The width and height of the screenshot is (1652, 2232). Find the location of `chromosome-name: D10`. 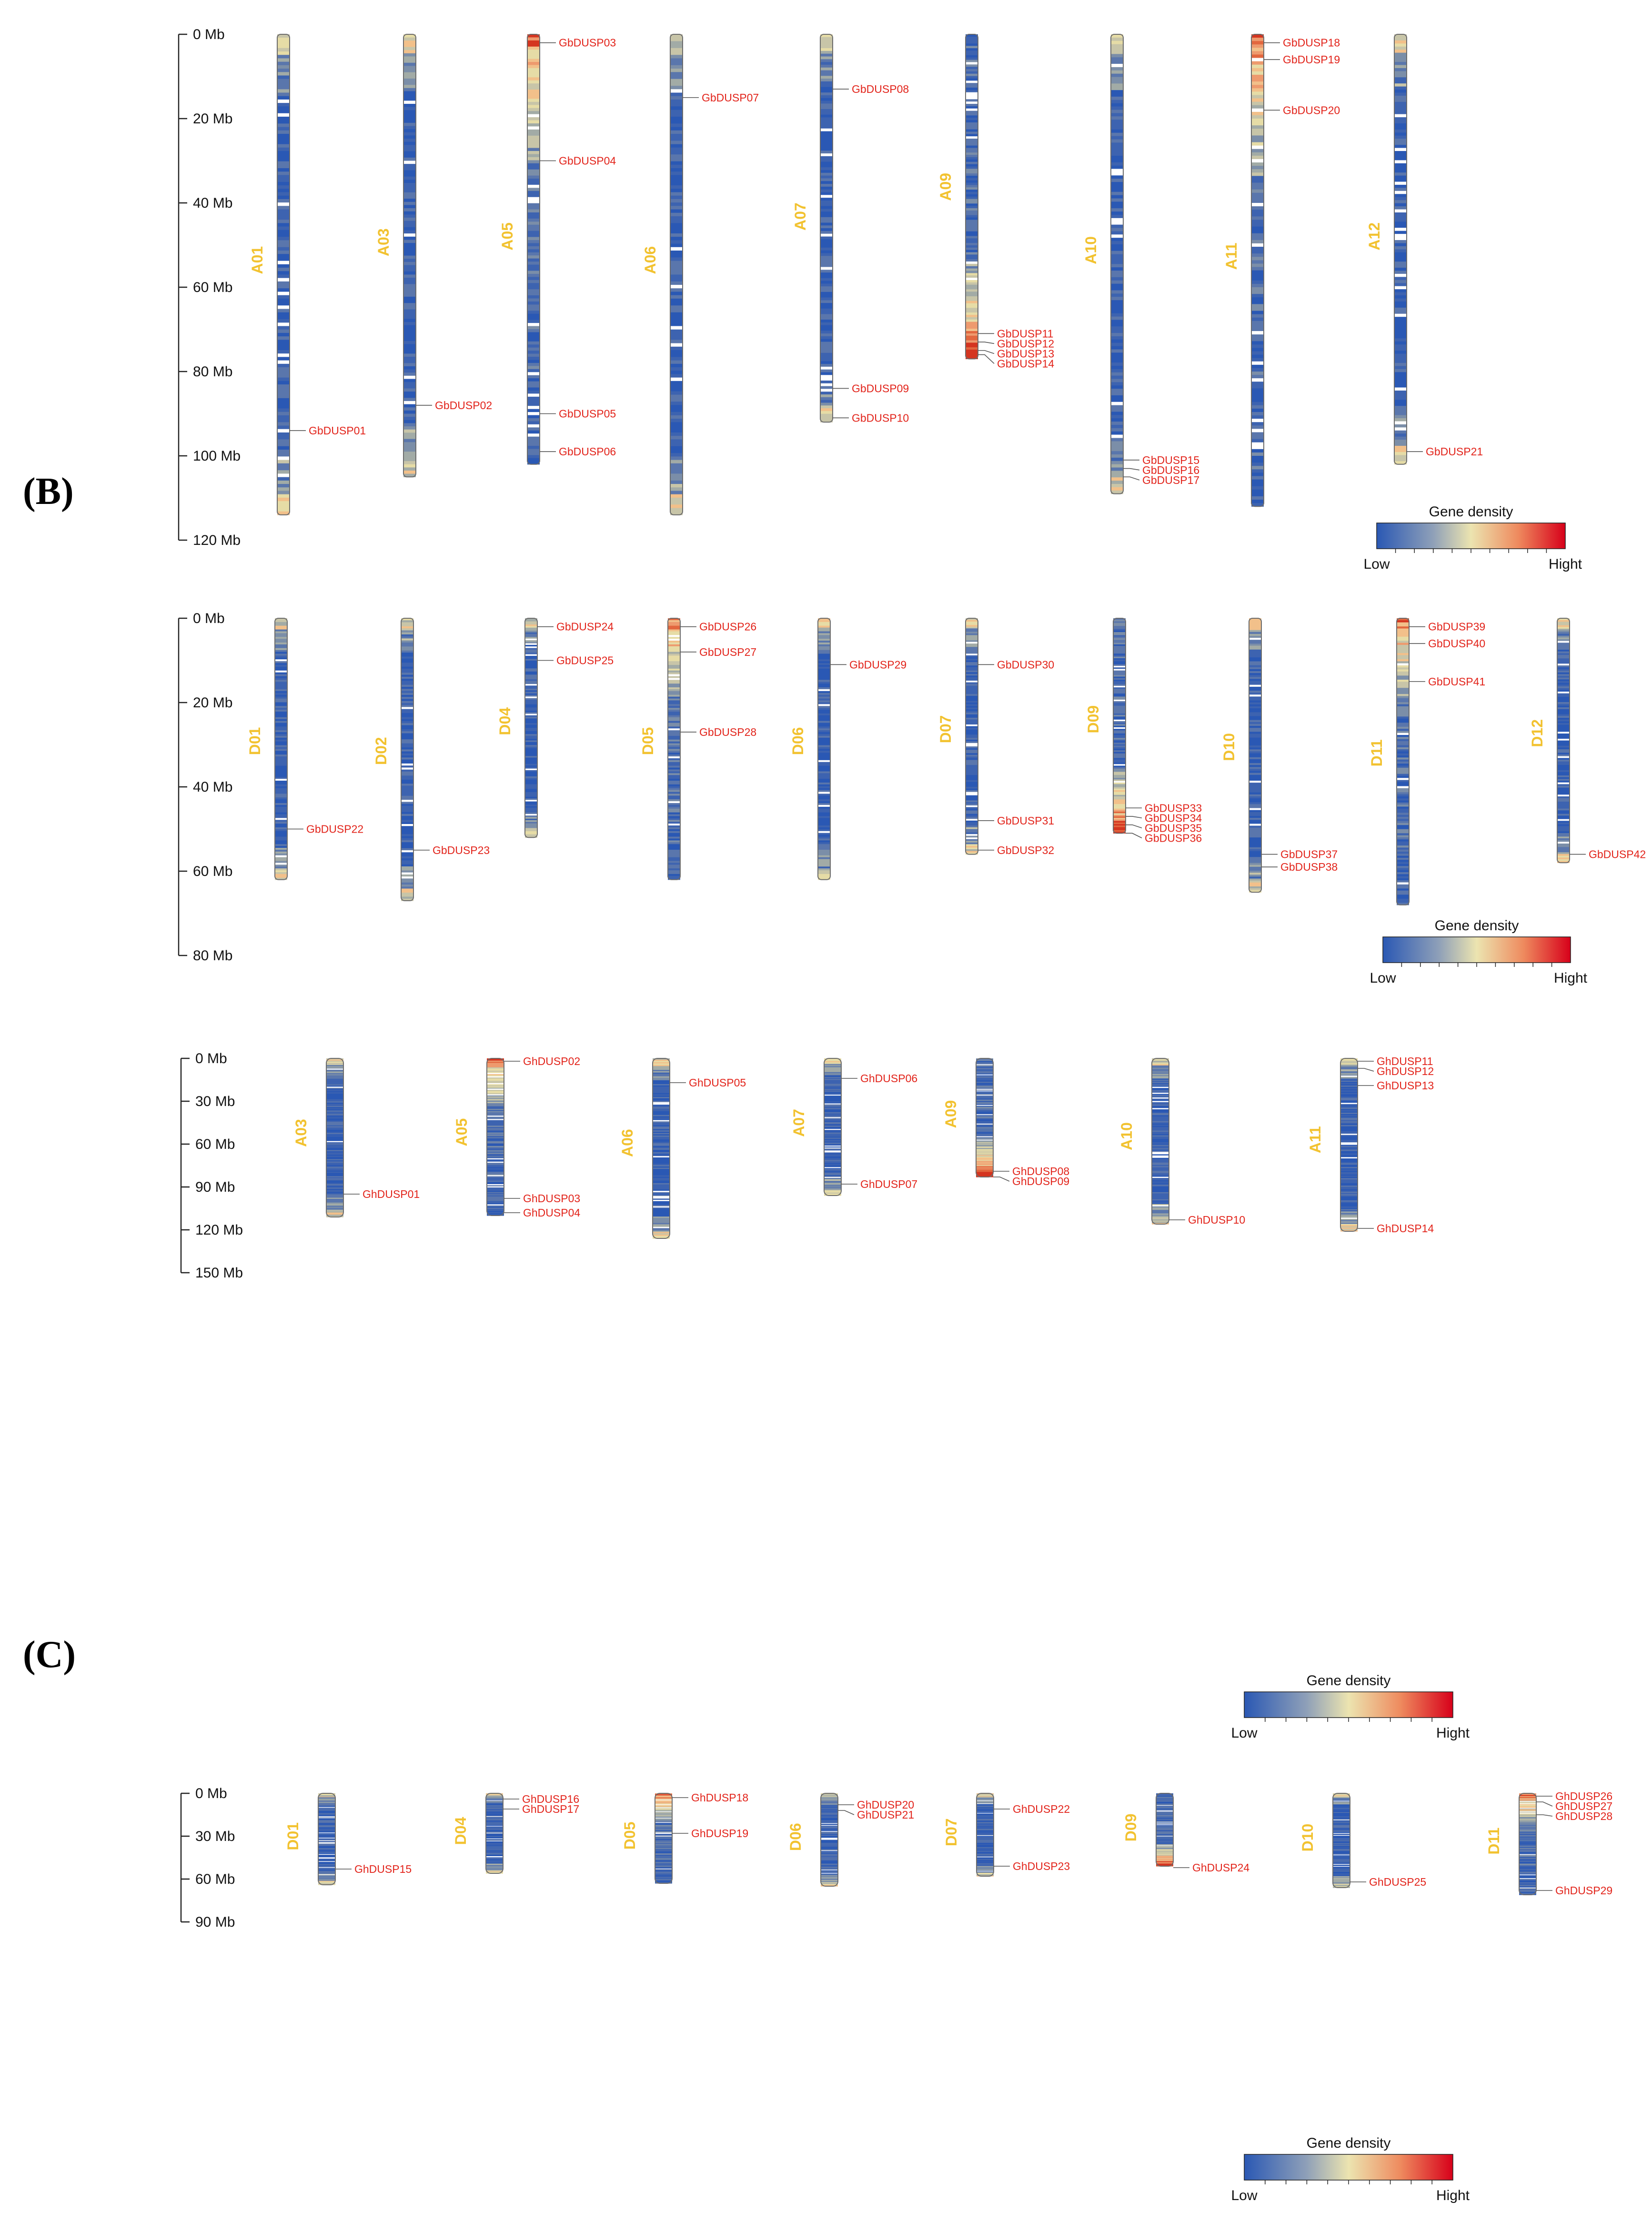

chromosome-name: D10 is located at coordinates (1229, 747).